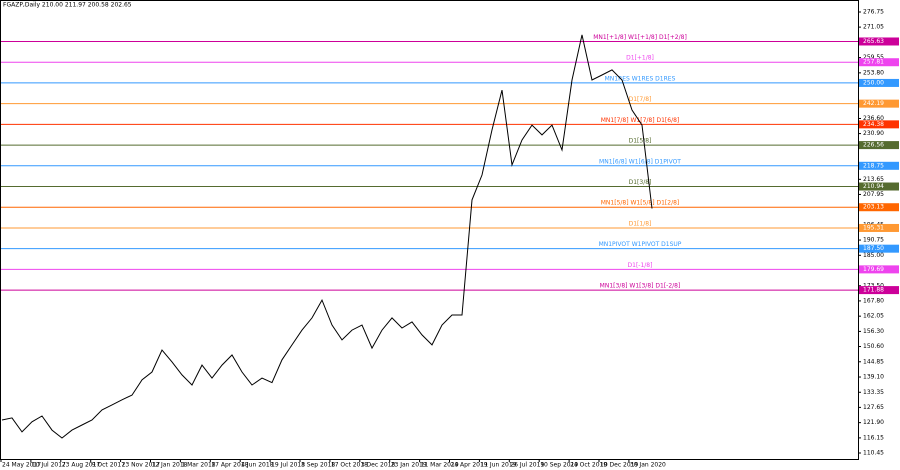 The image size is (900, 470). Describe the element at coordinates (873, 186) in the screenshot. I see `price-tag-label: 210.94` at that location.